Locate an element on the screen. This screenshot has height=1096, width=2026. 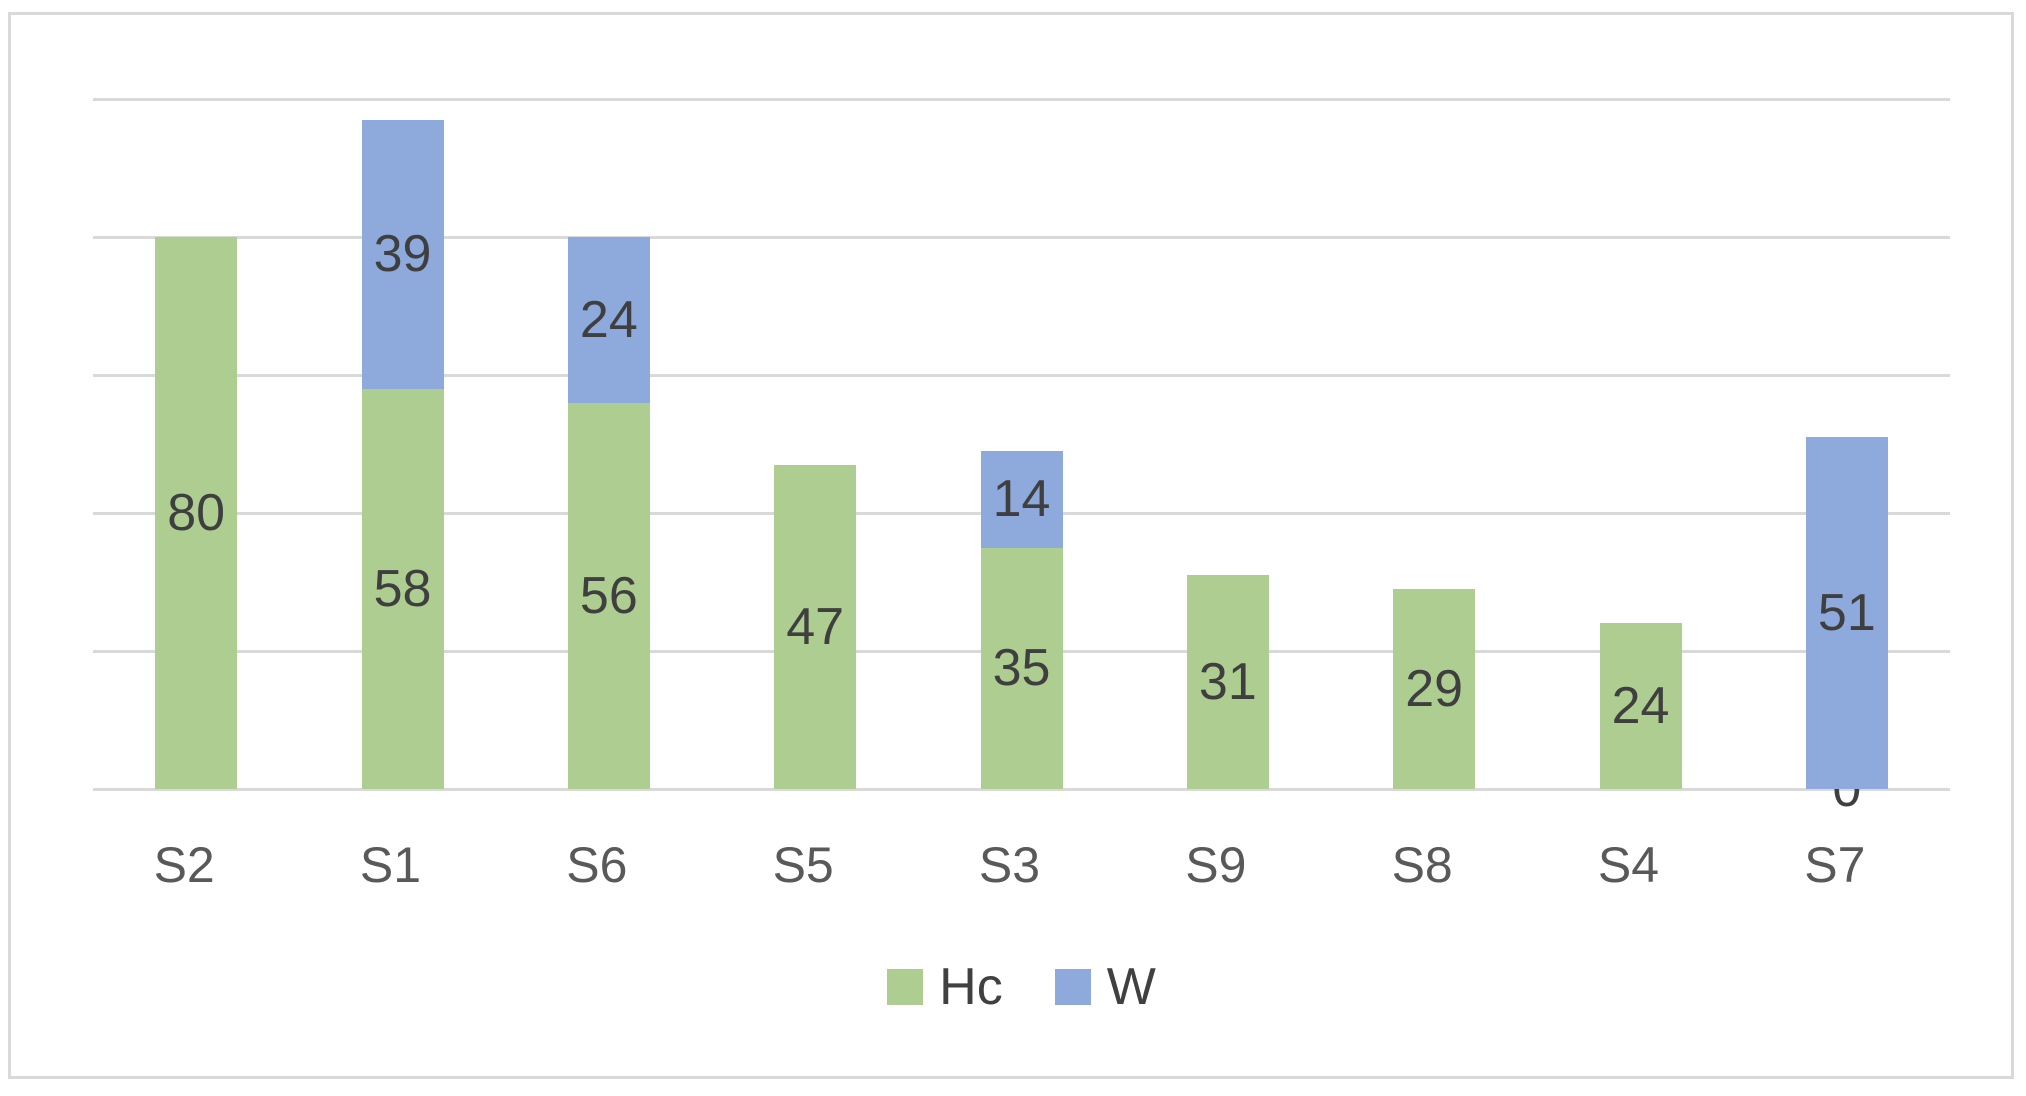
bar-s6: 56 24 is located at coordinates (608, 444).